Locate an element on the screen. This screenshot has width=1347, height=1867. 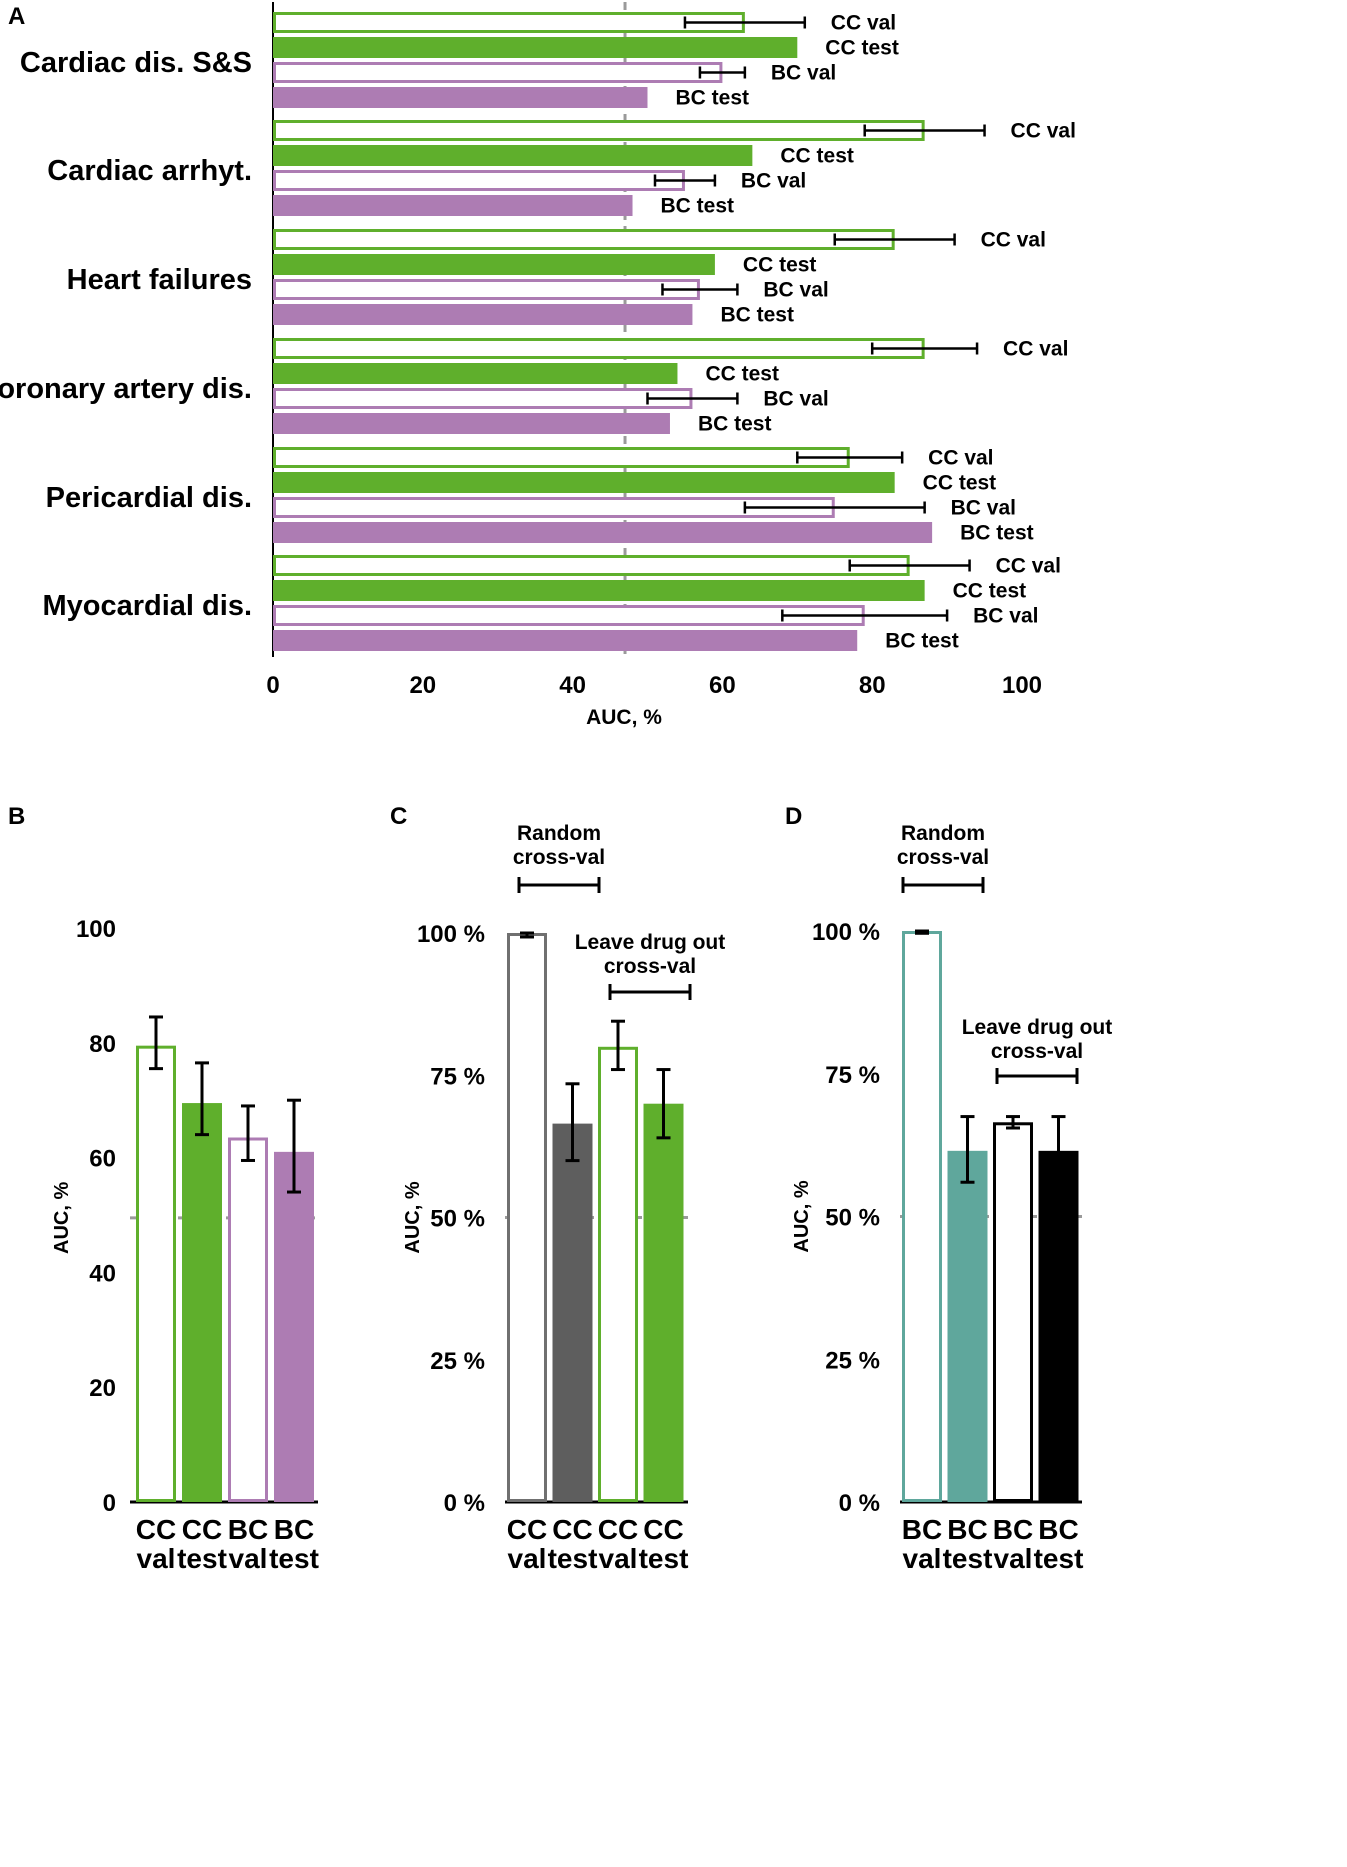
panel-label-a: A is located at coordinates (16, 16).